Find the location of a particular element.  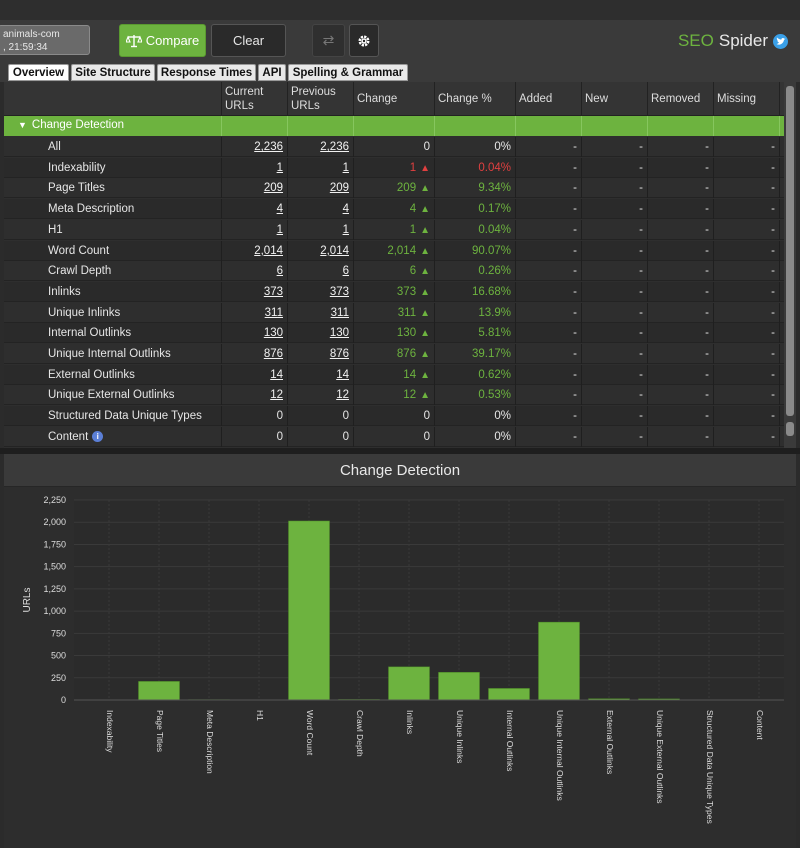

col-header-added: Added is located at coordinates (549, 98).